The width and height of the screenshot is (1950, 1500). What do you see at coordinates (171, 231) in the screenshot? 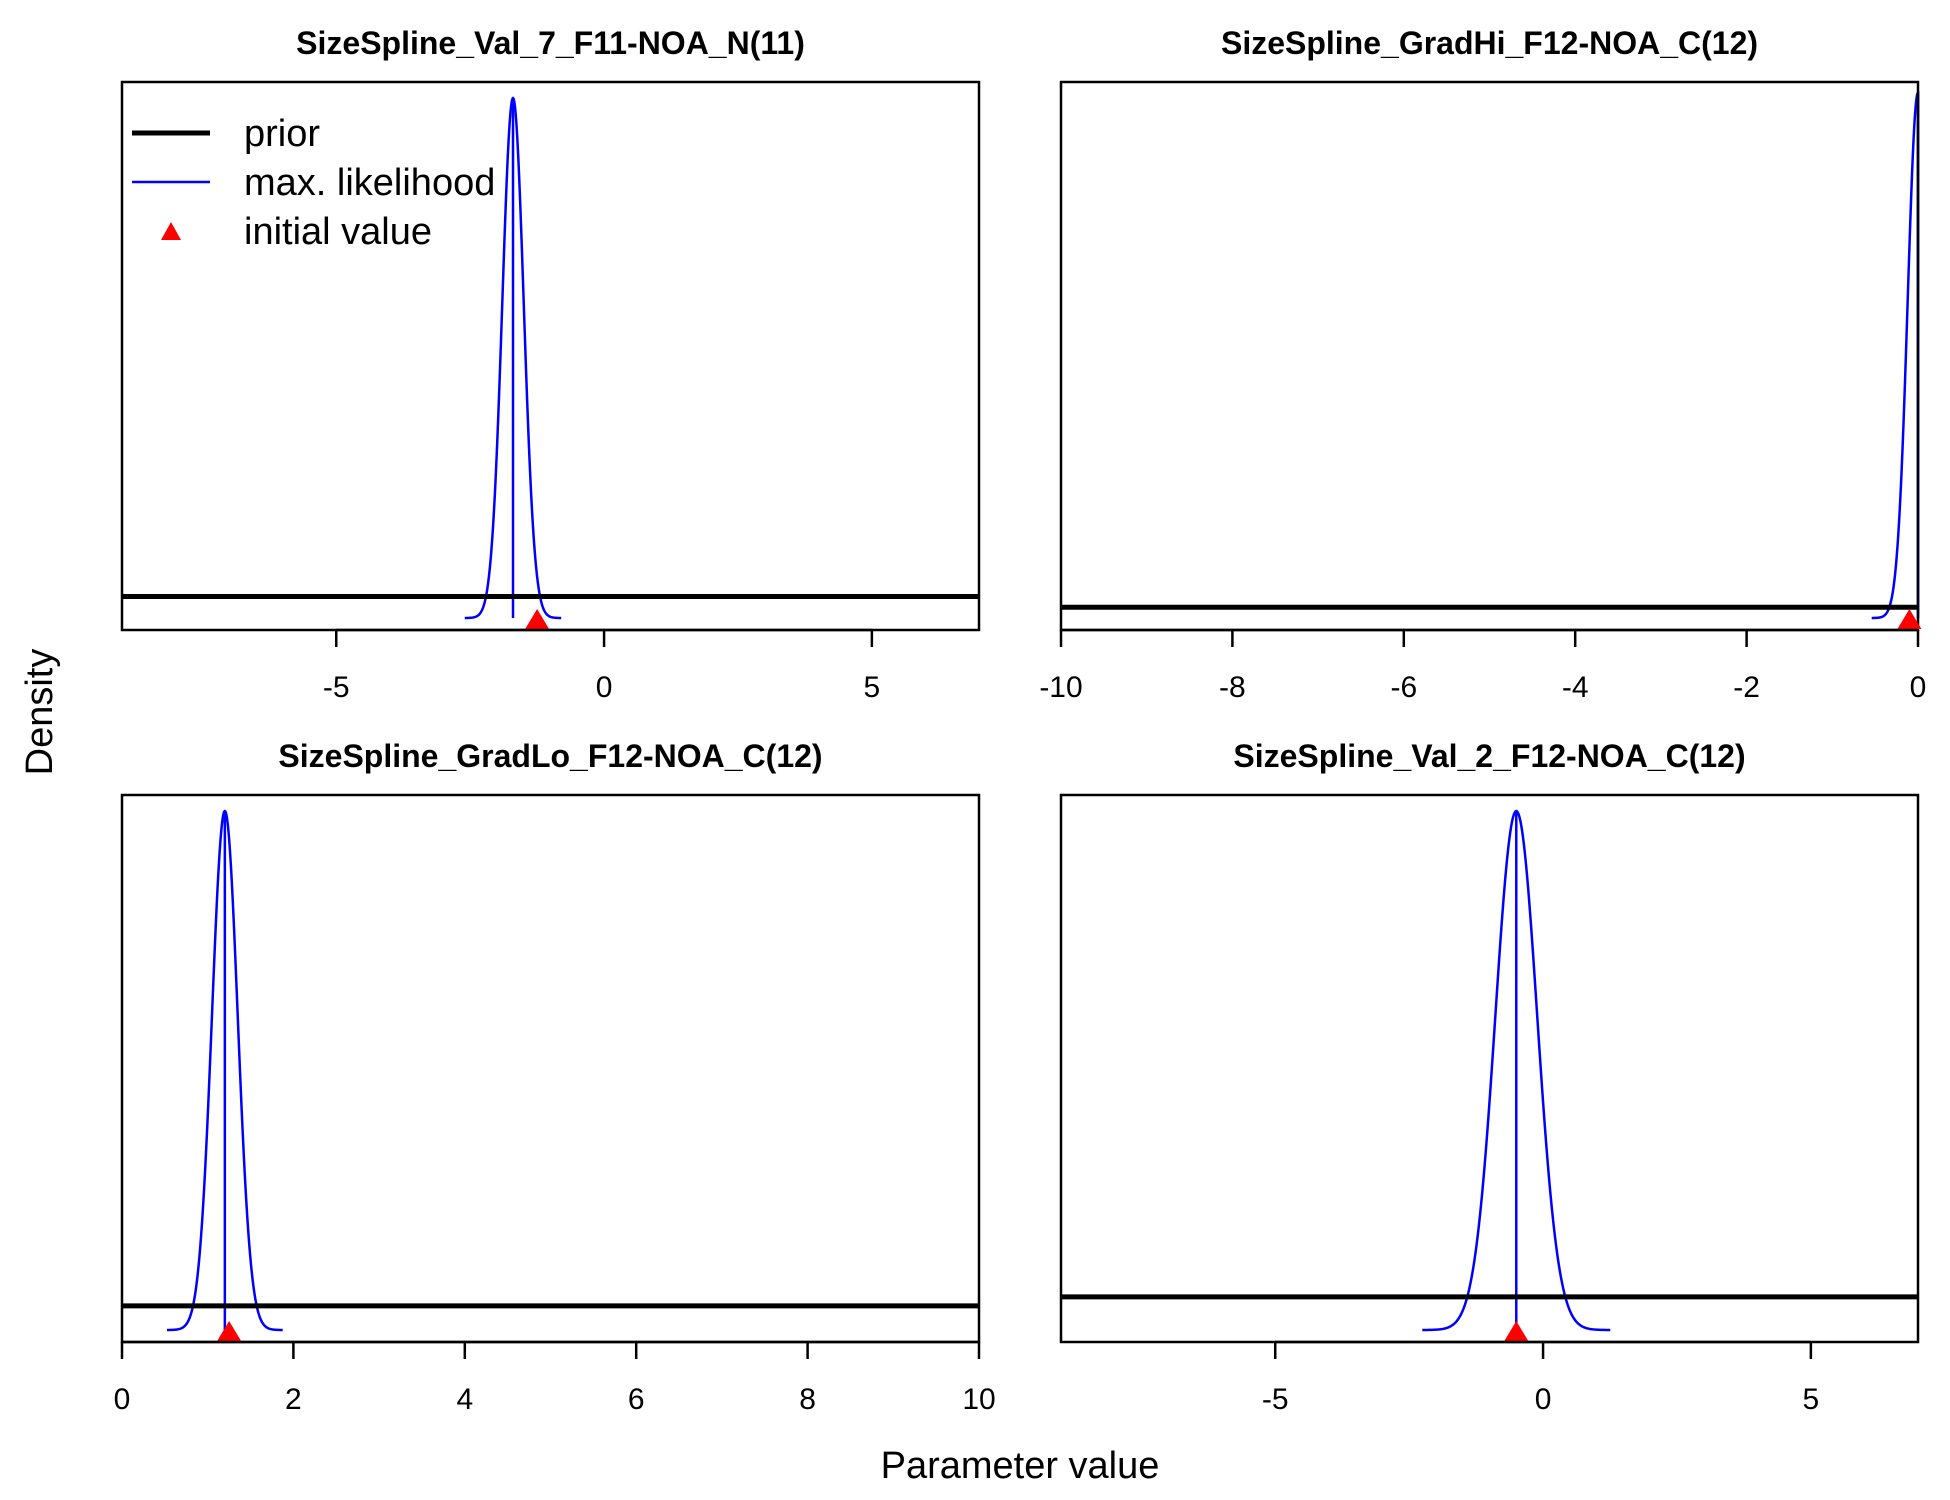
I see `legend-swatch` at bounding box center [171, 231].